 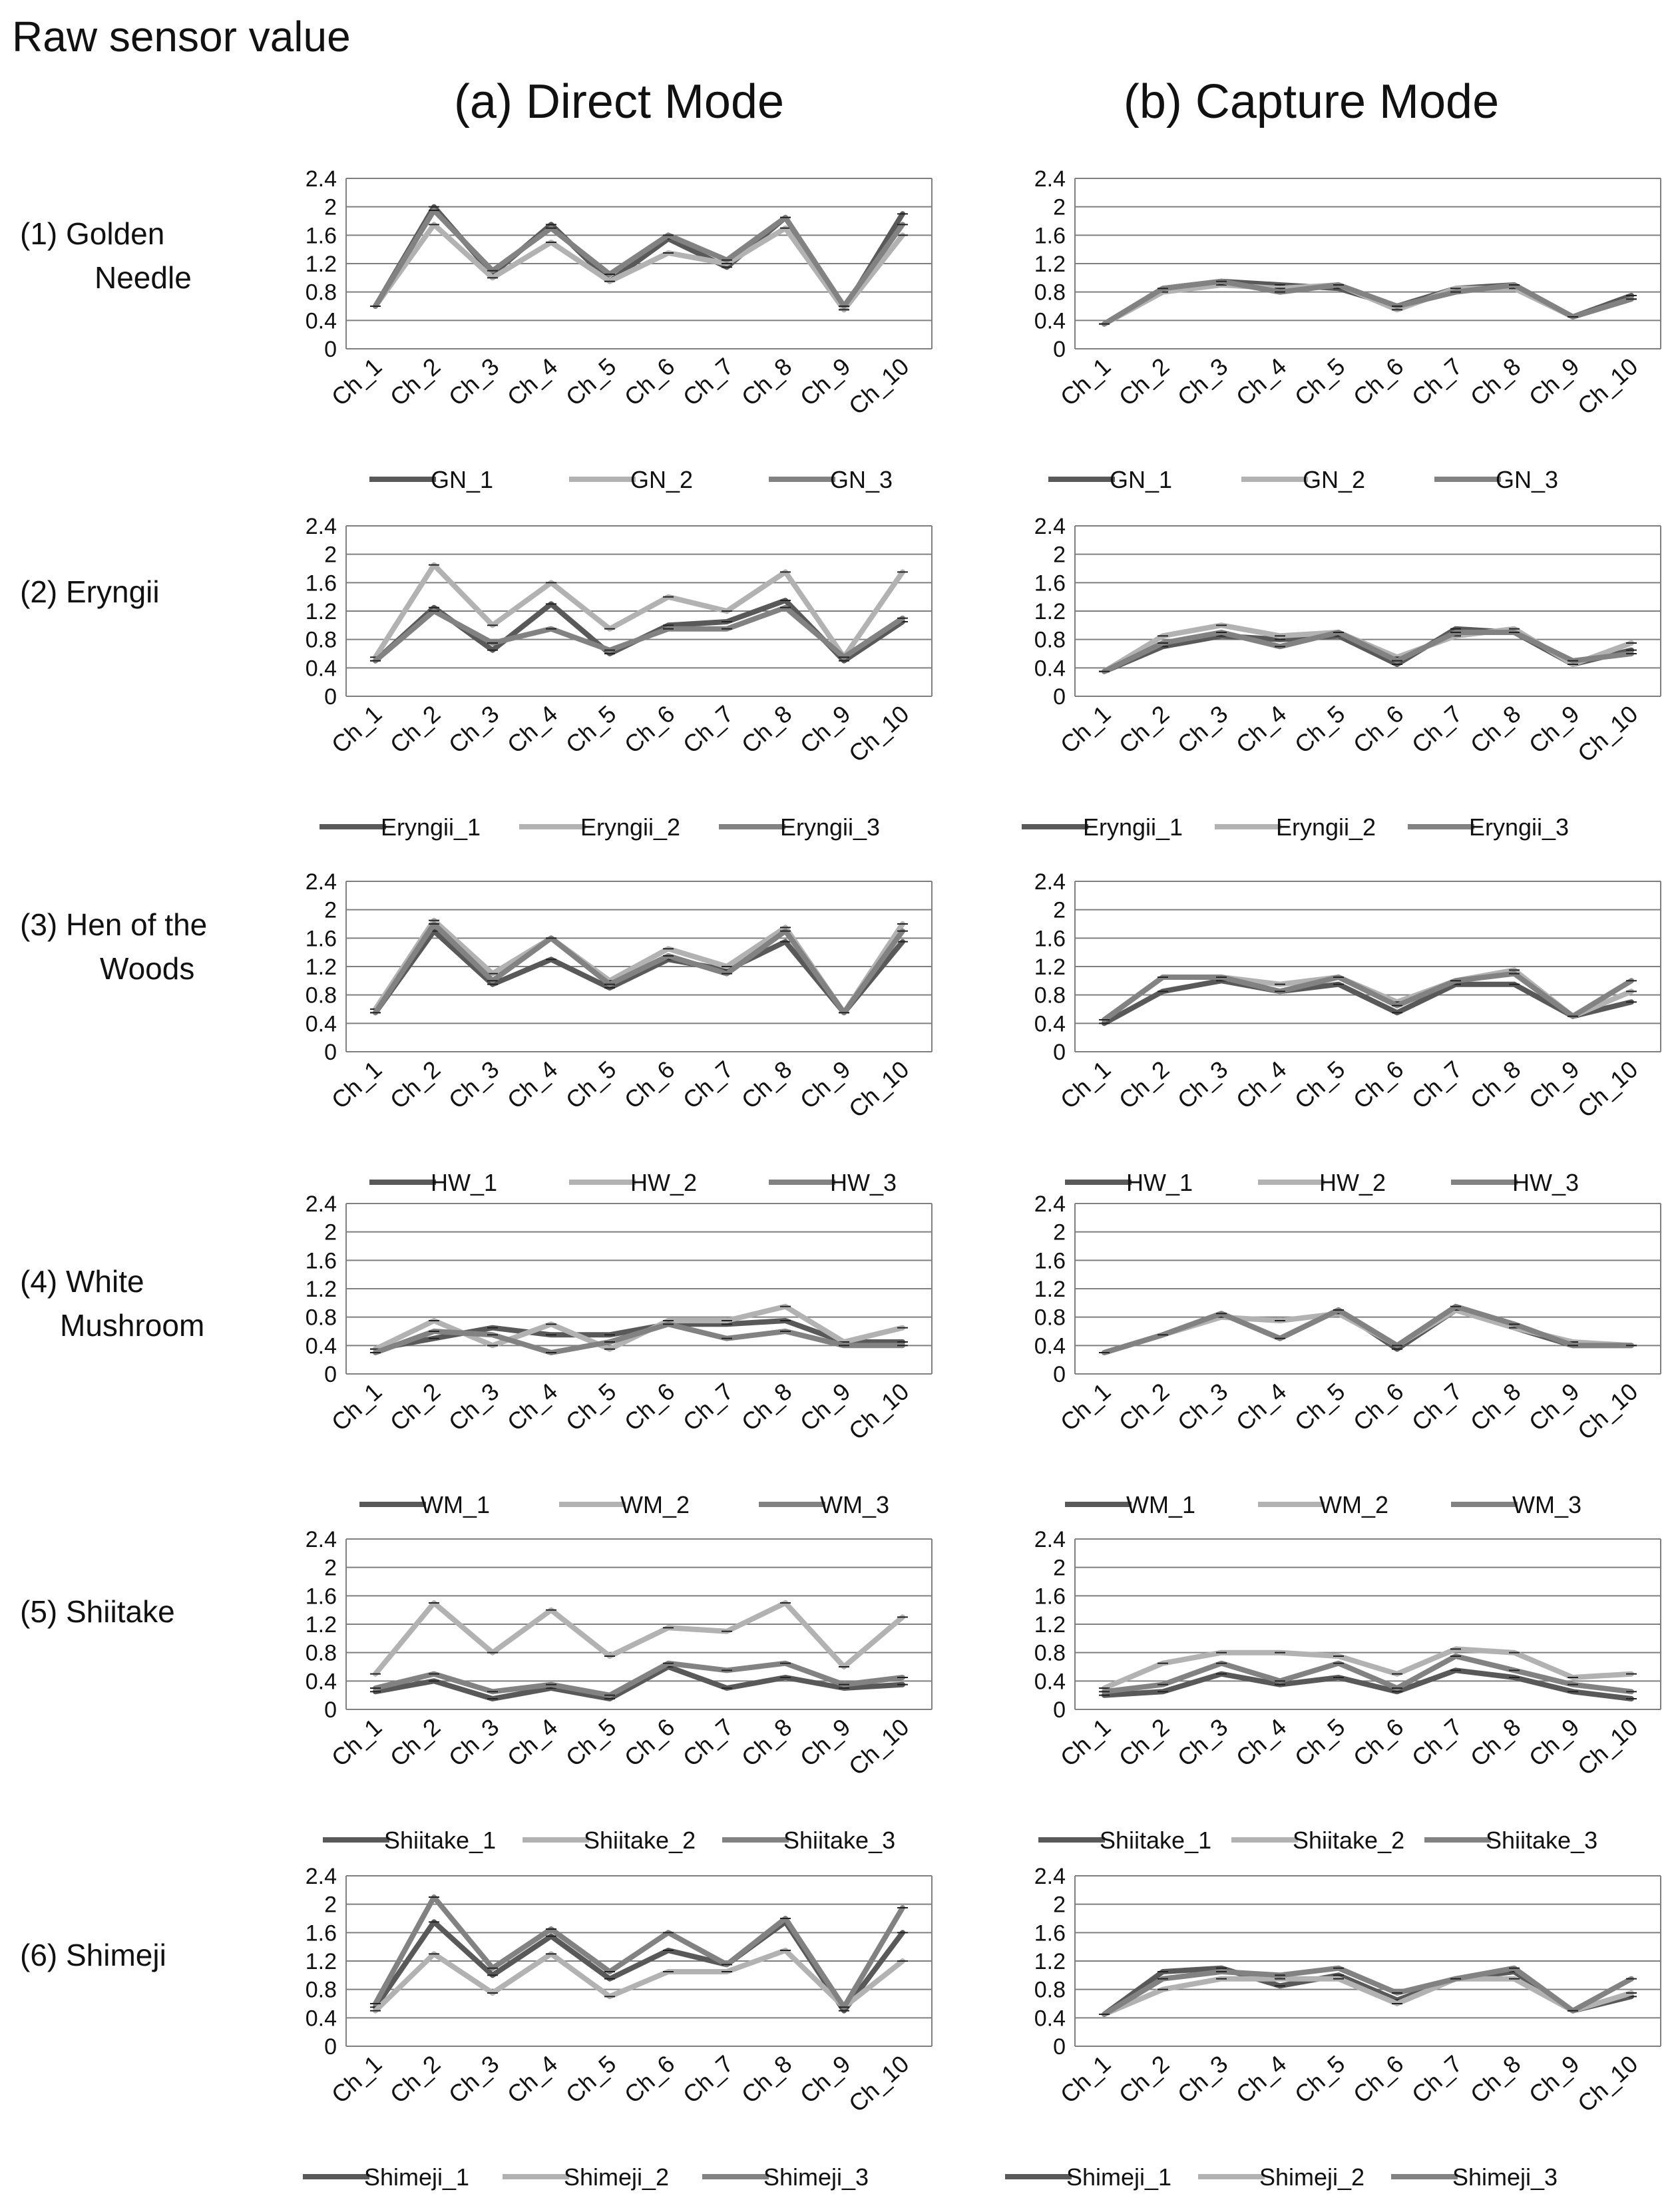 I want to click on row-label-shiitake: (5) Shiitake, so click(x=97, y=1612).